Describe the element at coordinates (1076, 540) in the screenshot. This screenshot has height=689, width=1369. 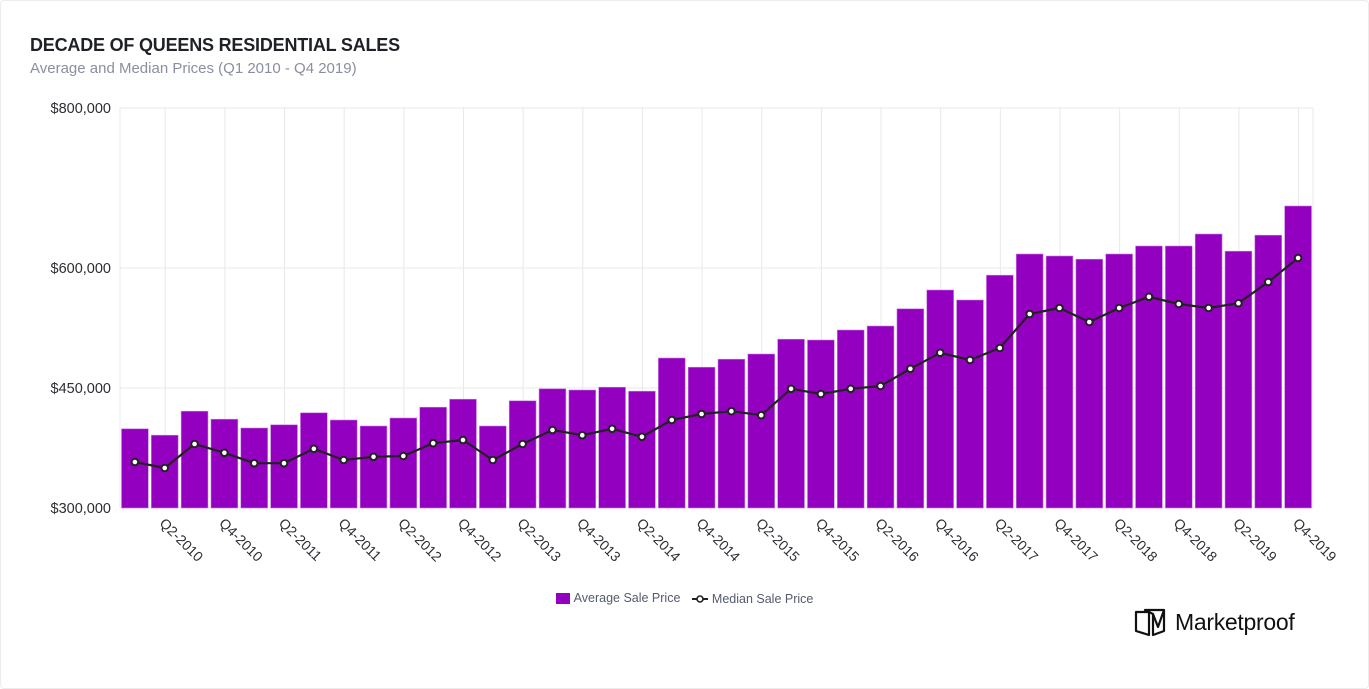
I see `x-tick-label: Q4-2017` at that location.